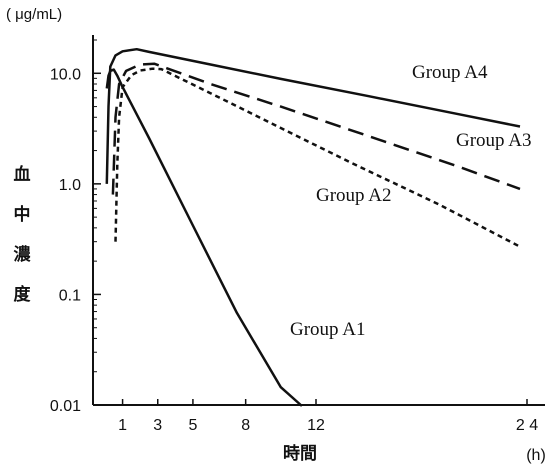  I want to click on x-axis-ticks: 1 3 5 8 12 2 4, so click(328, 416).